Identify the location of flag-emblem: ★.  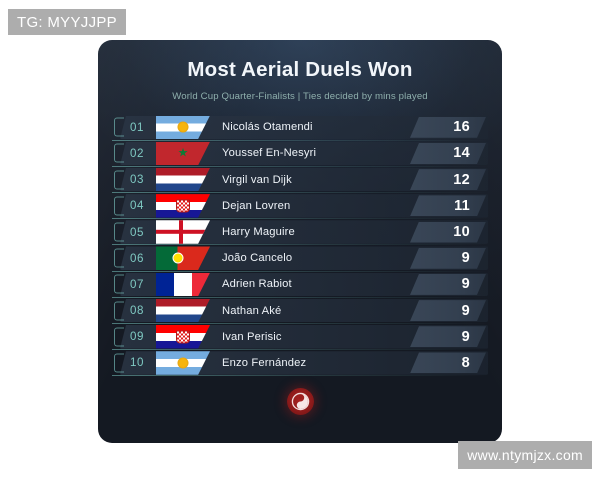
(183, 152).